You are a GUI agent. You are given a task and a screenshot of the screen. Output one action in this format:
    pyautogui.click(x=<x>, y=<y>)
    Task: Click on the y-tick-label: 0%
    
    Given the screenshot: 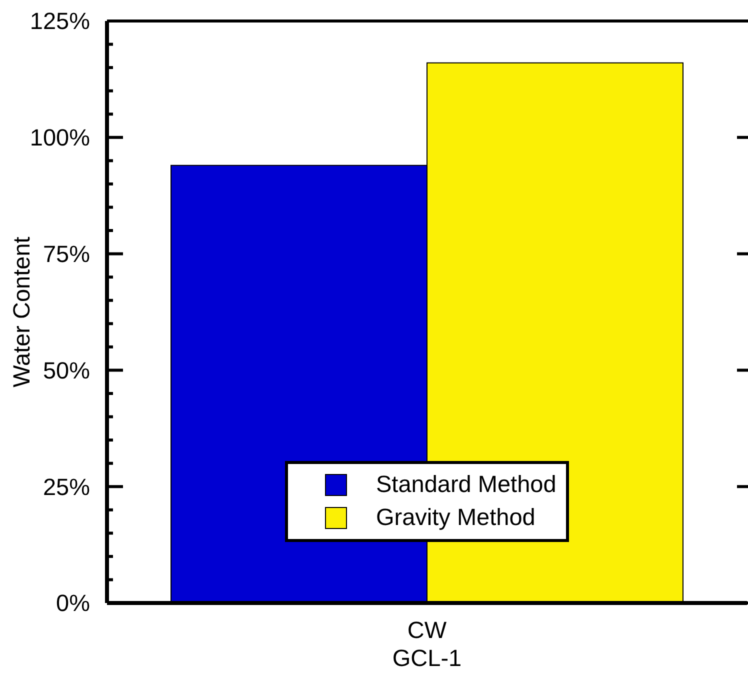 What is the action you would take?
    pyautogui.click(x=73, y=603)
    